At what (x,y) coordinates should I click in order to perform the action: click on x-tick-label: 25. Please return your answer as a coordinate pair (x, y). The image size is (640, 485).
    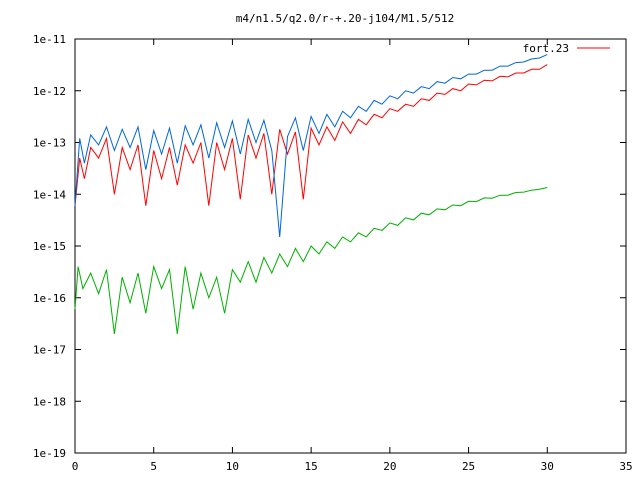
    Looking at the image, I should click on (468, 466).